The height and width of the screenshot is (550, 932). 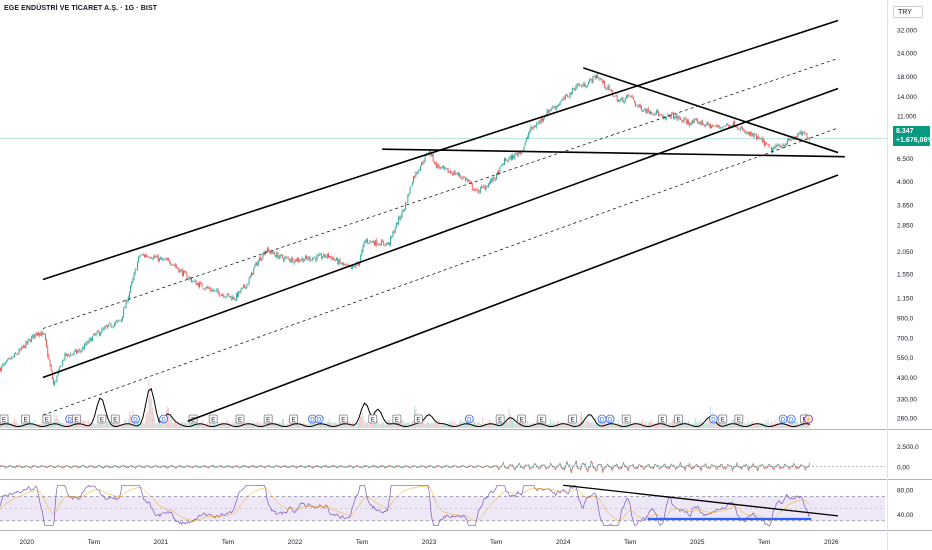 I want to click on badge-label: E, so click(x=542, y=421).